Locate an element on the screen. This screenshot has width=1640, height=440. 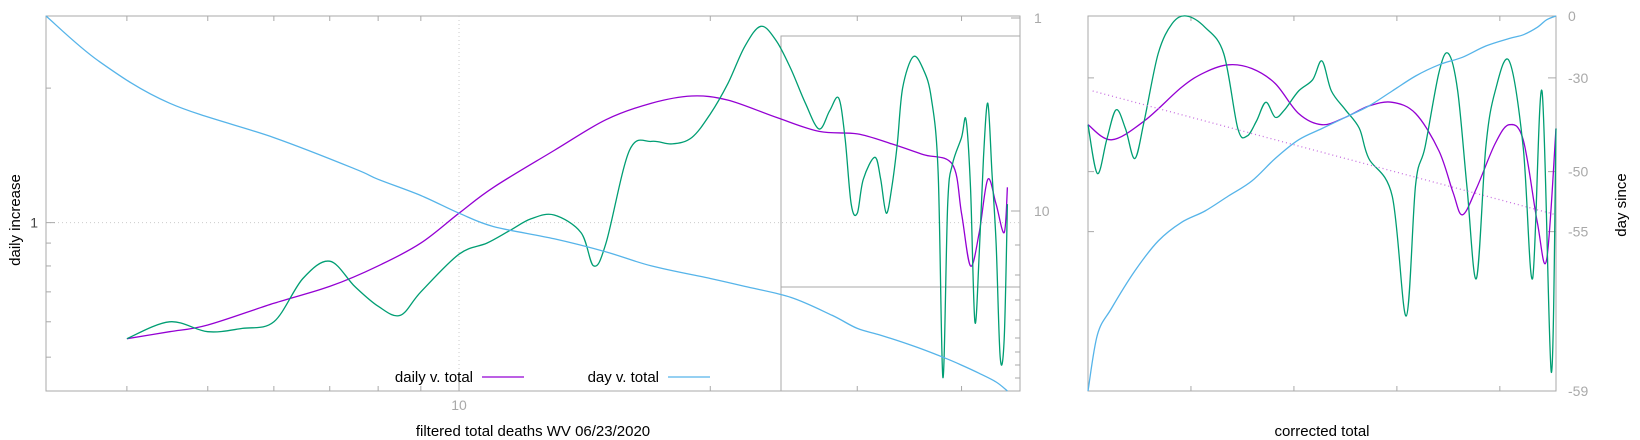
right-y2-tick-label: -50 is located at coordinates (1578, 172).